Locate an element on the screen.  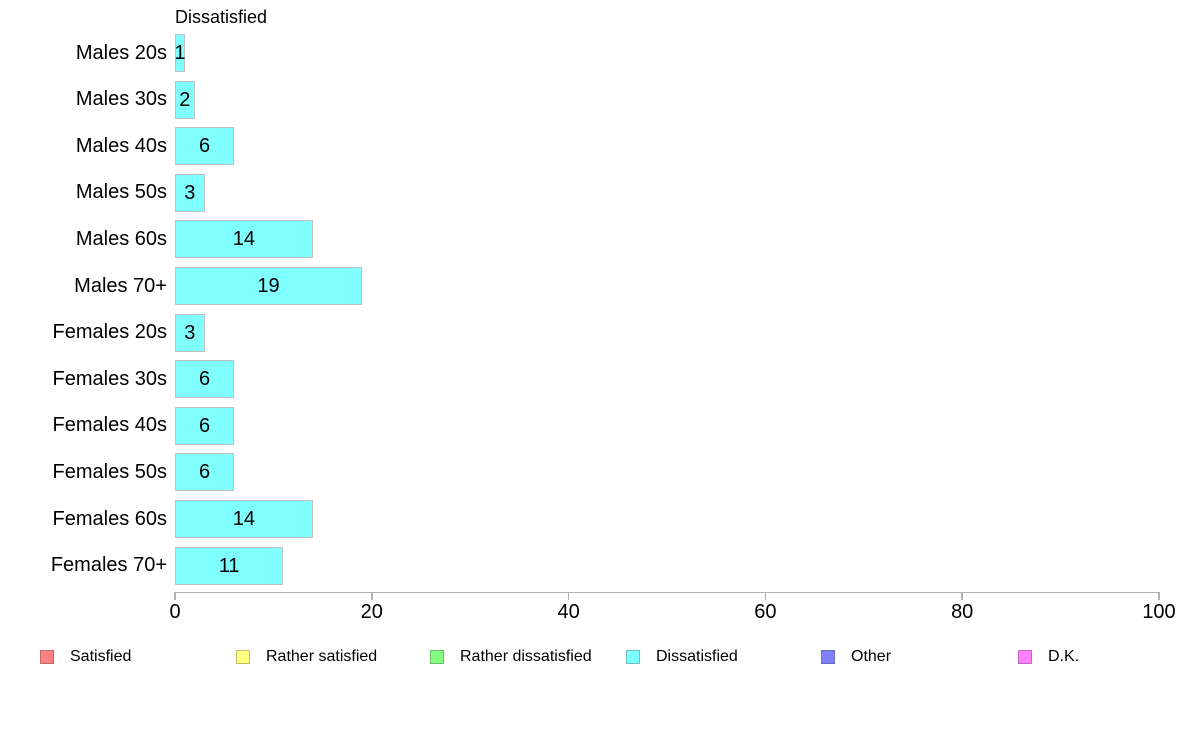
legend-label: Rather satisfied is located at coordinates (322, 656).